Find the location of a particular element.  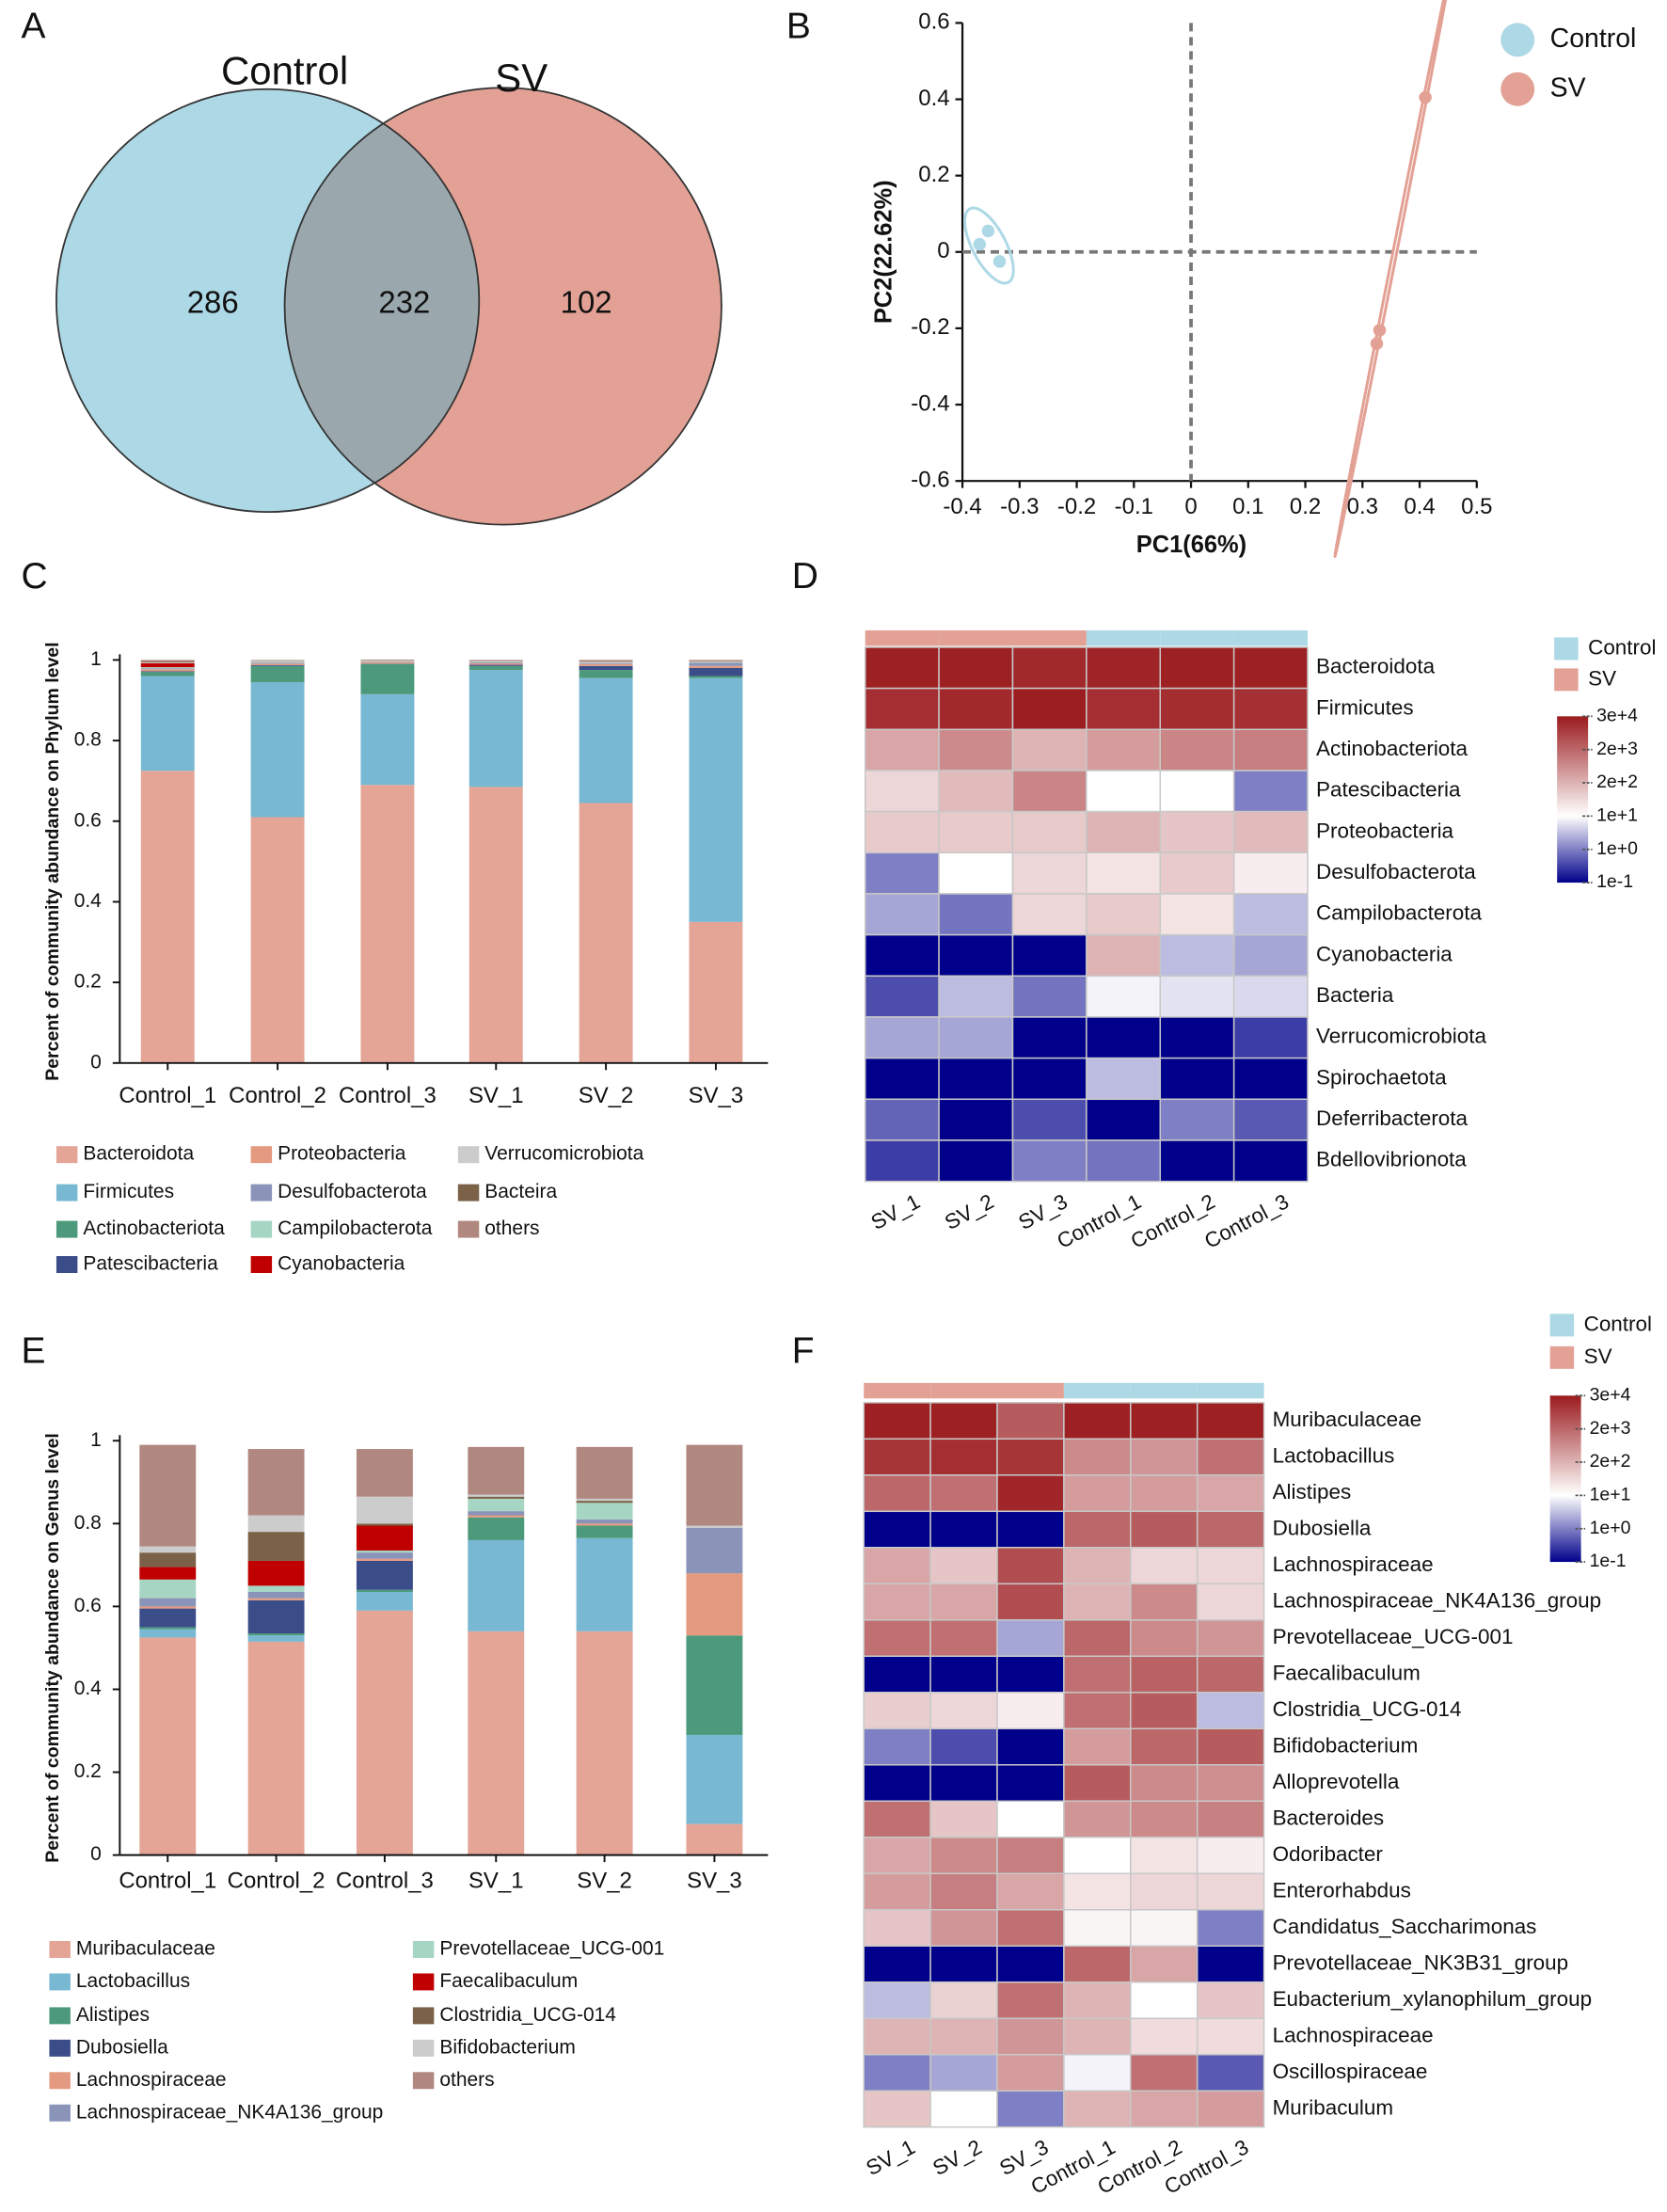

x-axis-label: PC1(66%) is located at coordinates (1191, 545).